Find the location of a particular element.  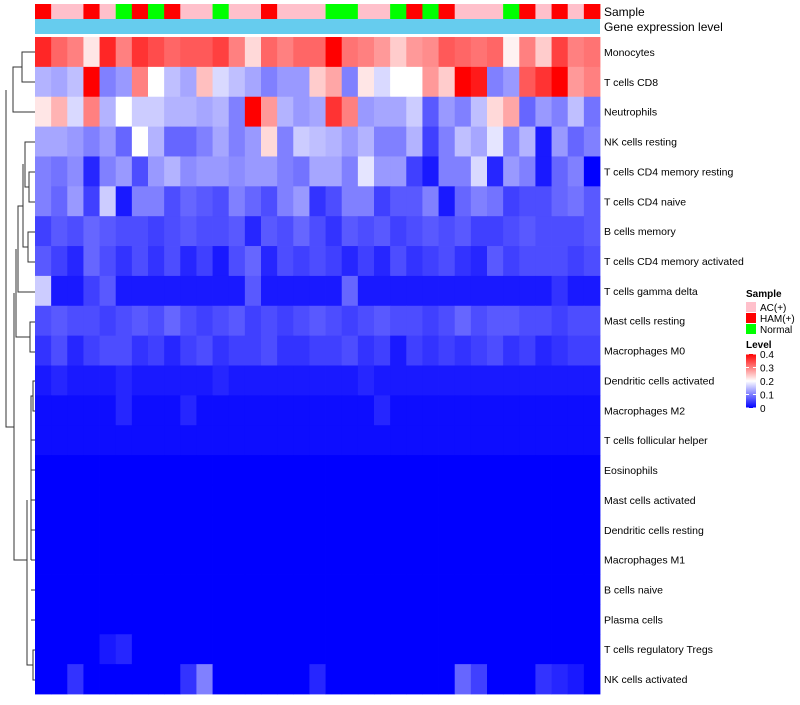

row-label: T cells CD4 naive is located at coordinates (645, 202).